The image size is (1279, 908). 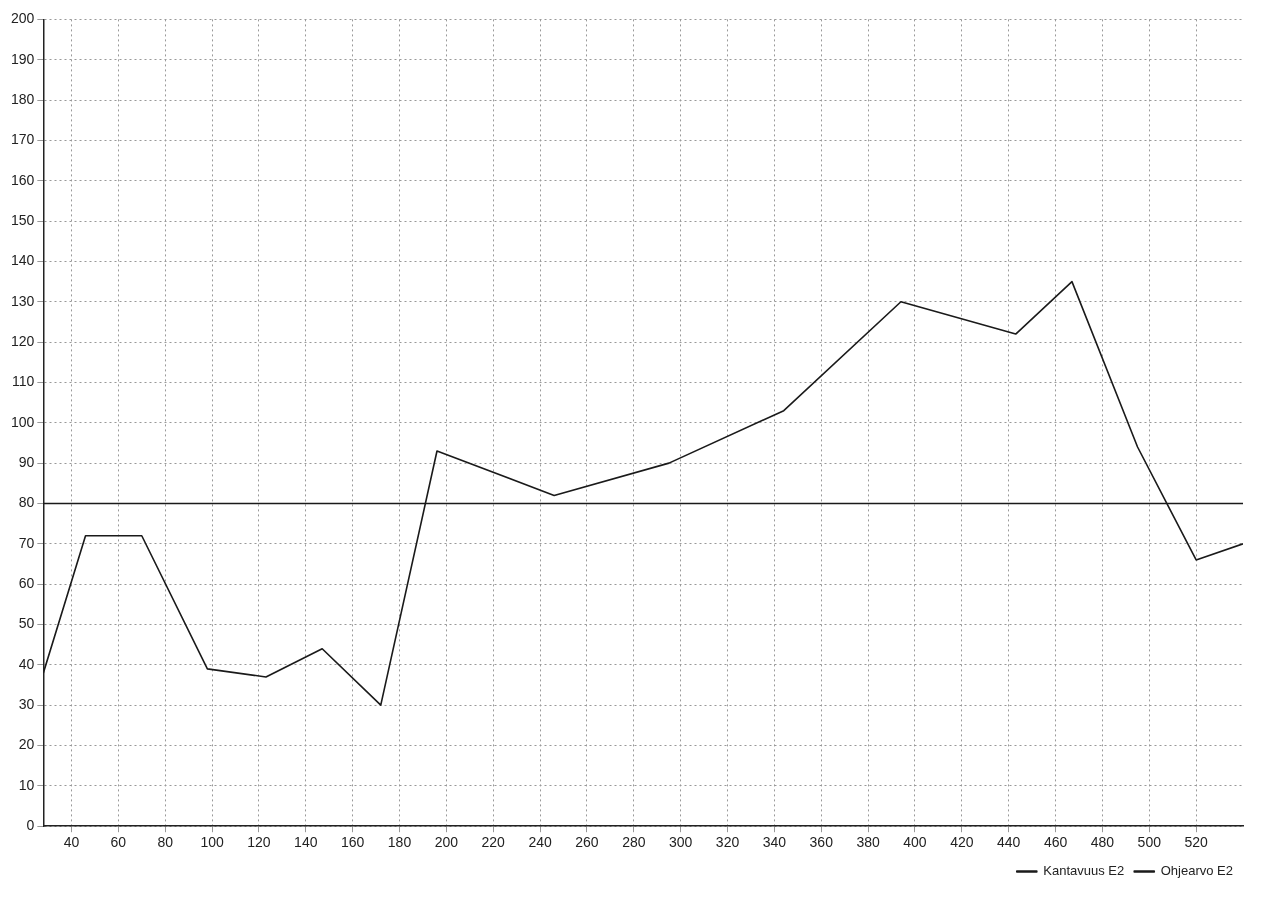 I want to click on y-tick-label: 160, so click(x=23, y=179).